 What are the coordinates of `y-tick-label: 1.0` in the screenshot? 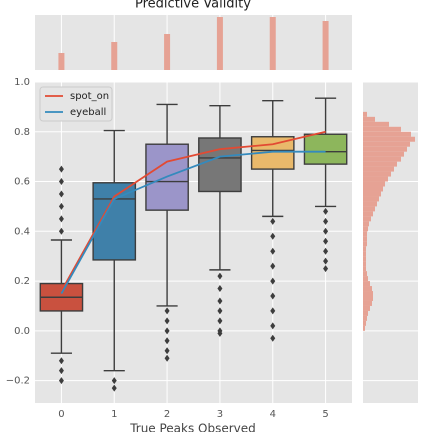 It's located at (22, 82).